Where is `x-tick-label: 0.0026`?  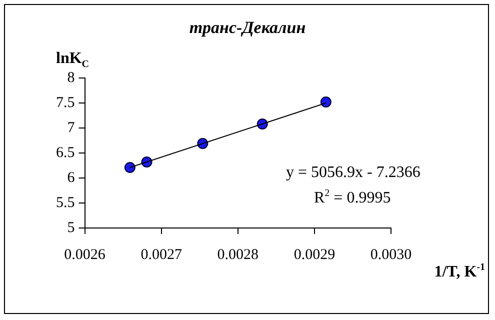
x-tick-label: 0.0026 is located at coordinates (85, 254).